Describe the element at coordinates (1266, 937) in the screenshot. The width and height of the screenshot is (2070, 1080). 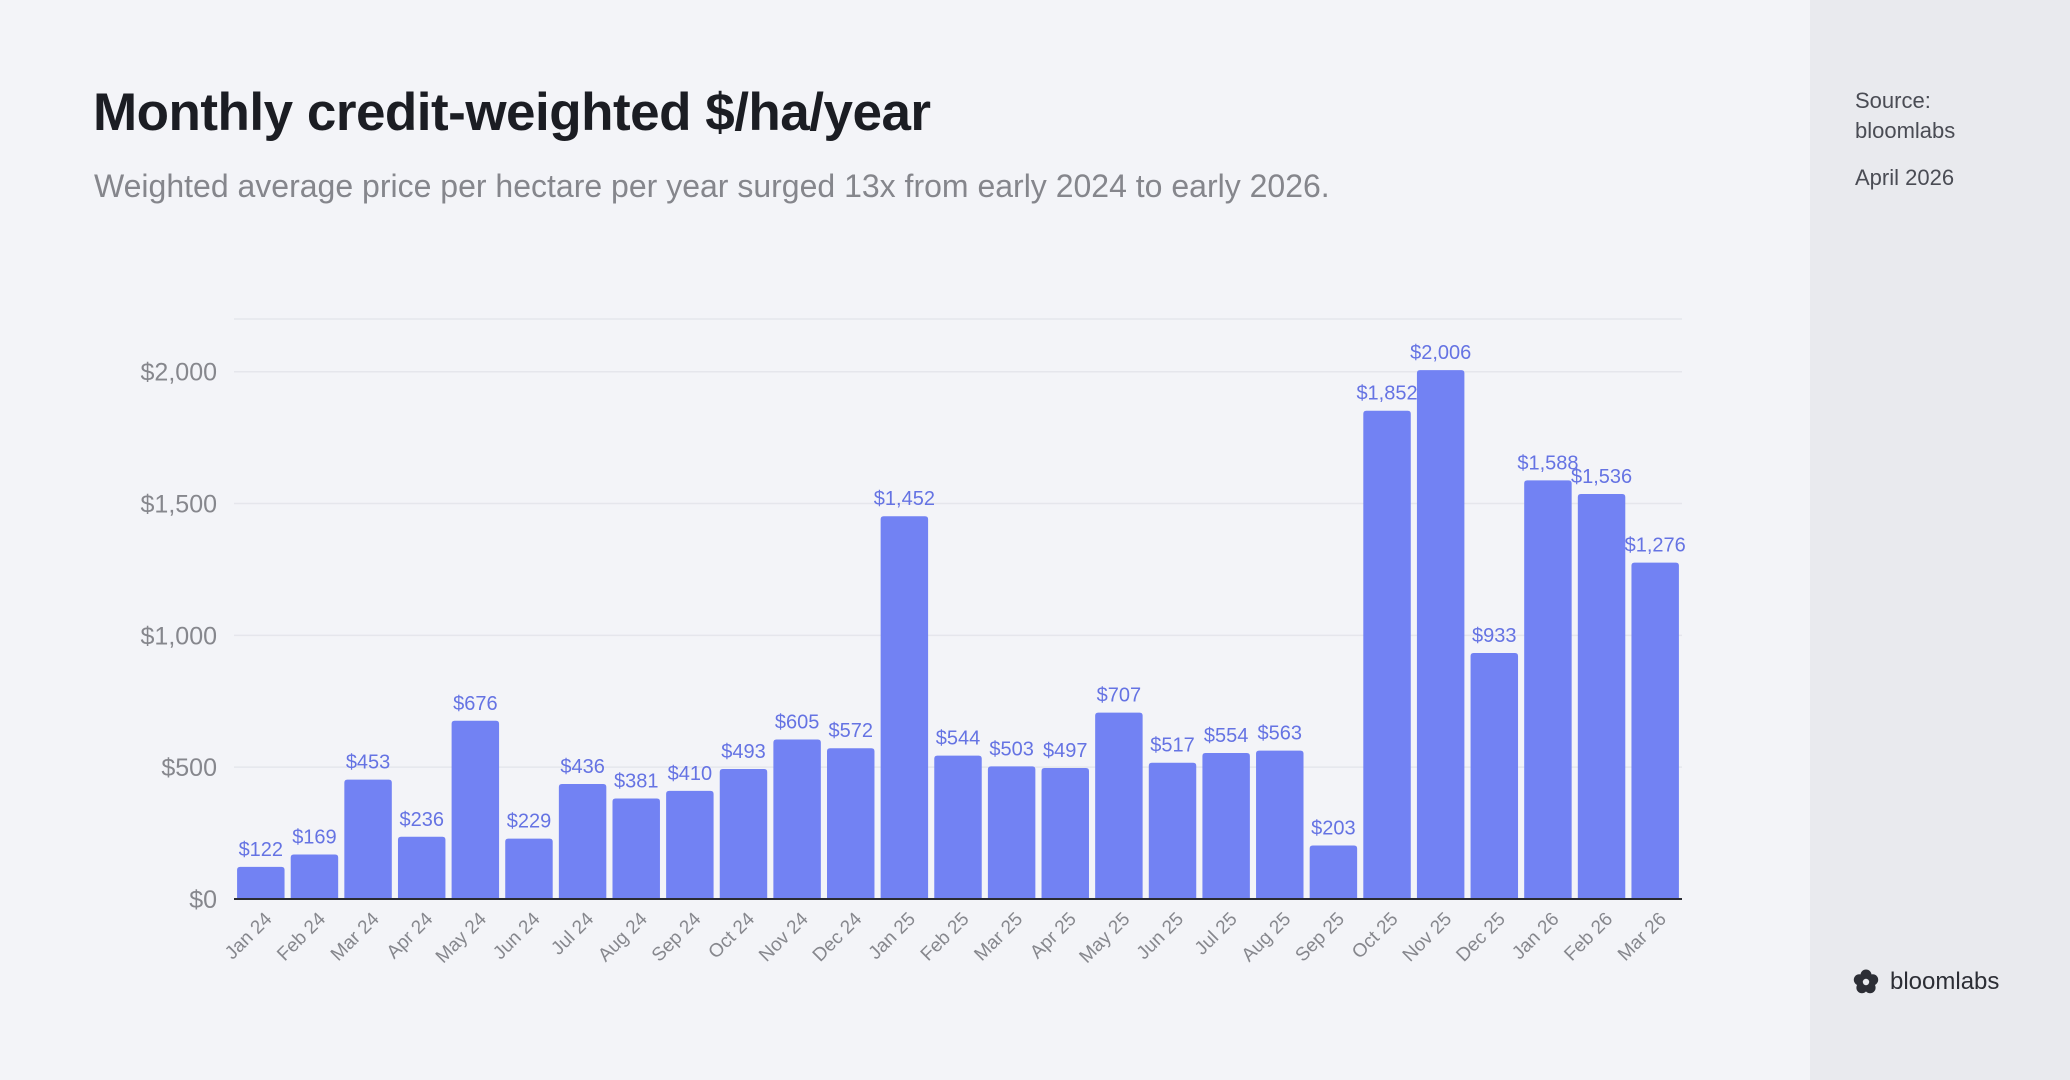
I see `x-tick-label: Aug 25` at that location.